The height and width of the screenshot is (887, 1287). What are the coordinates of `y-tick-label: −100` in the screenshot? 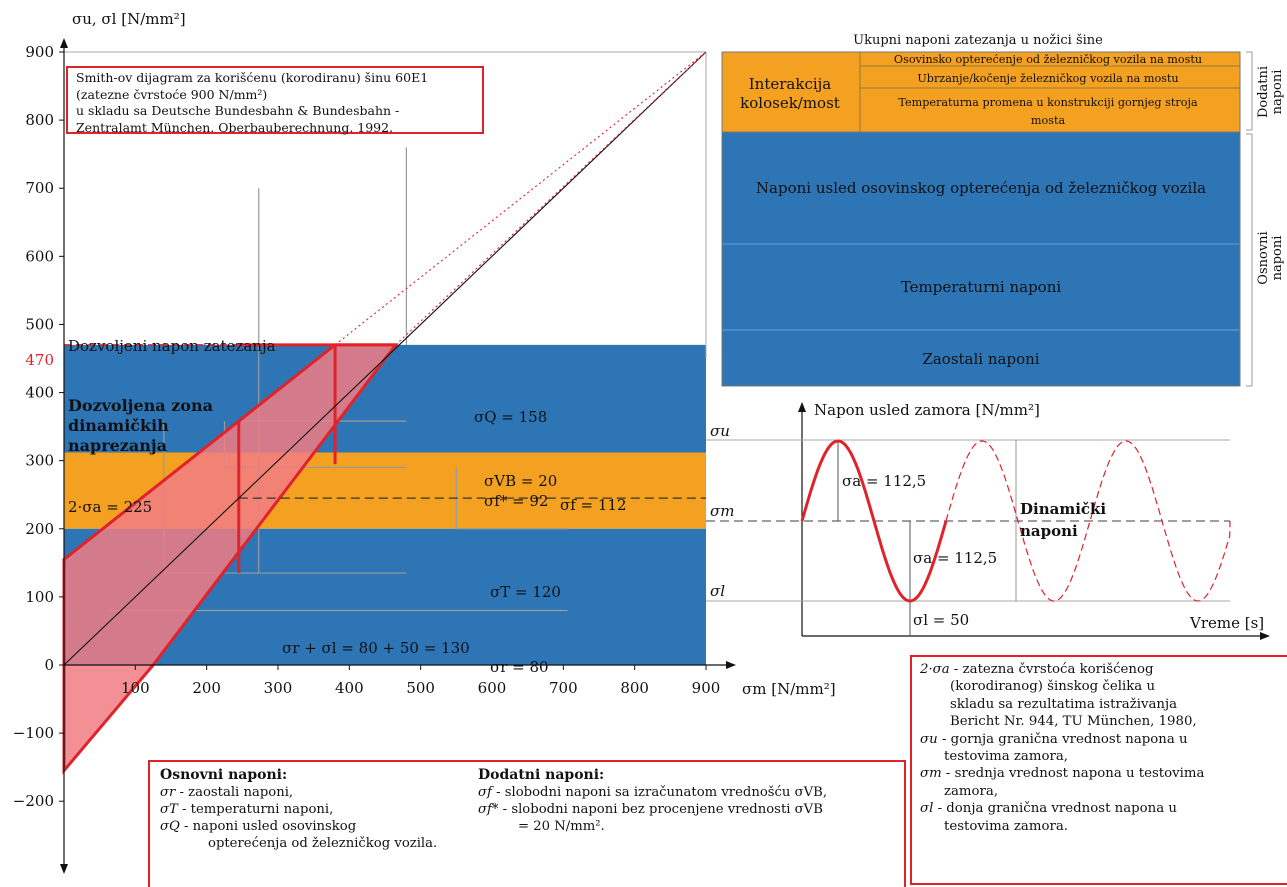 It's located at (33, 733).